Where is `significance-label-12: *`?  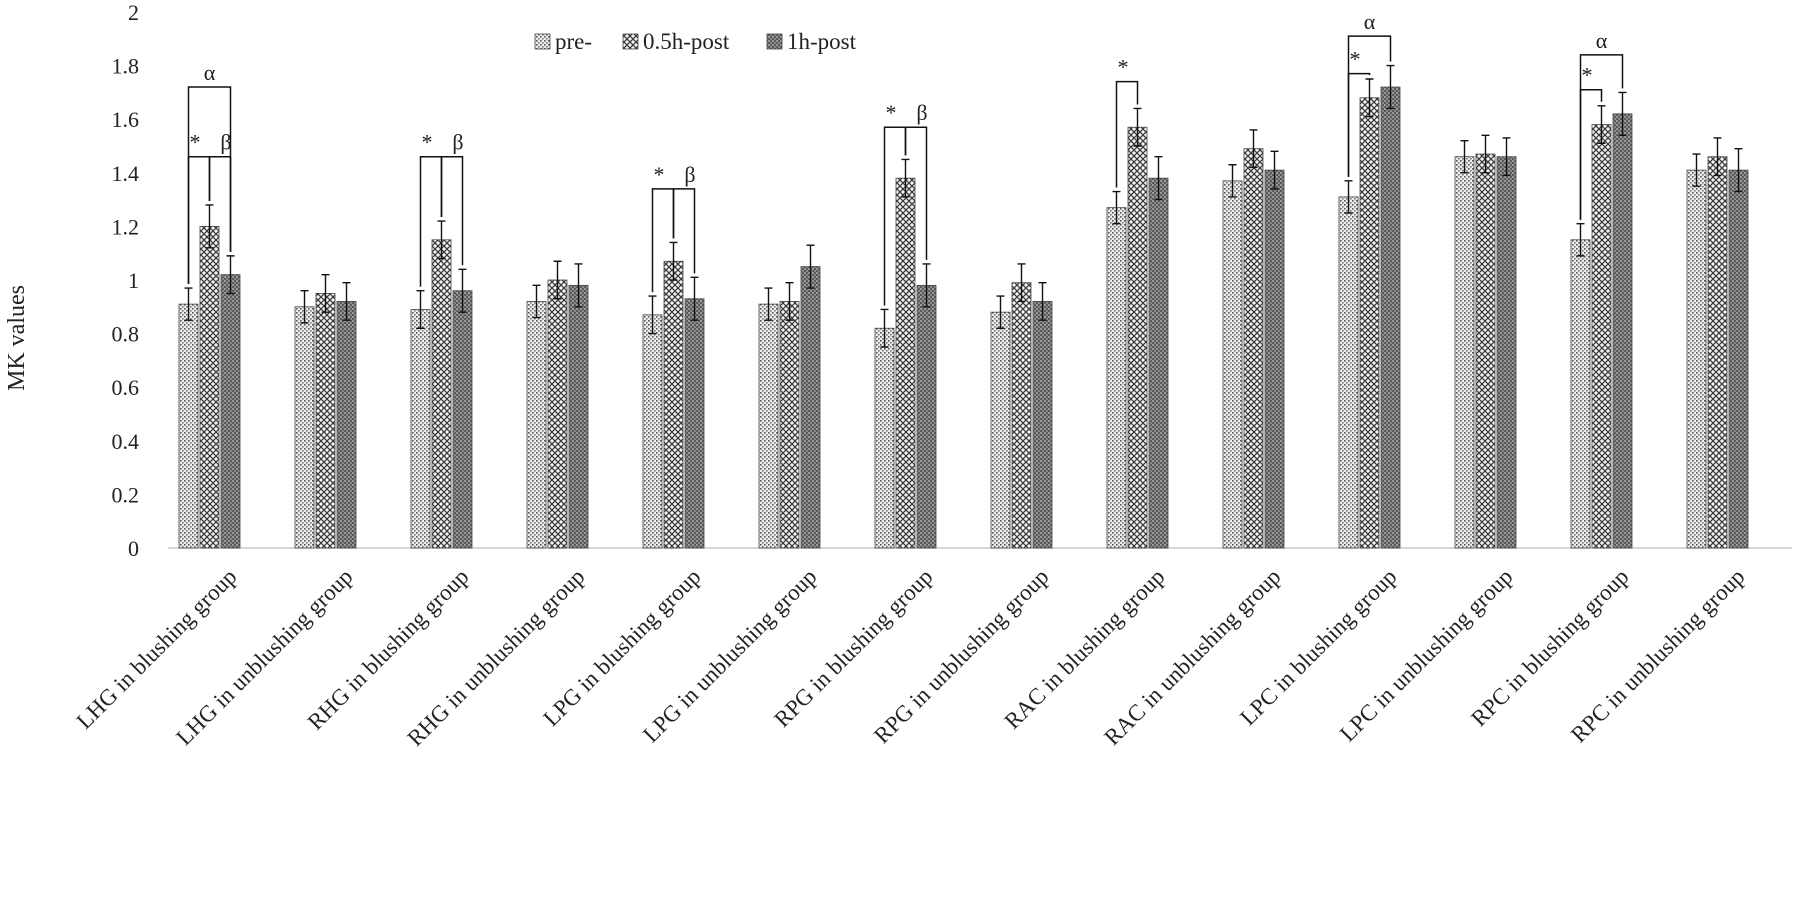
significance-label-12: * is located at coordinates (1355, 59).